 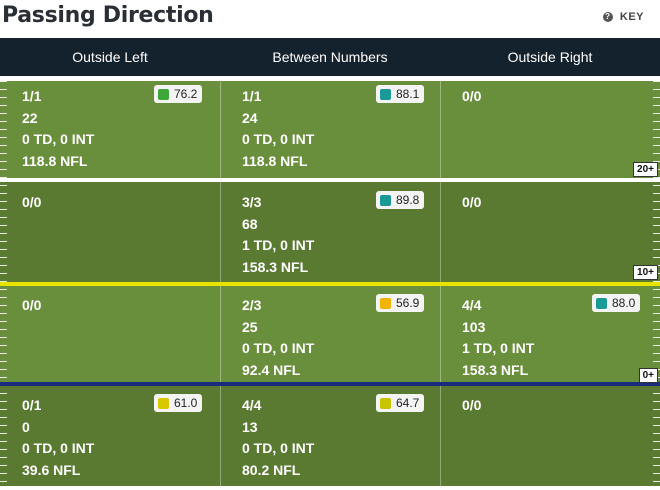 I want to click on yards: 103, so click(x=474, y=326).